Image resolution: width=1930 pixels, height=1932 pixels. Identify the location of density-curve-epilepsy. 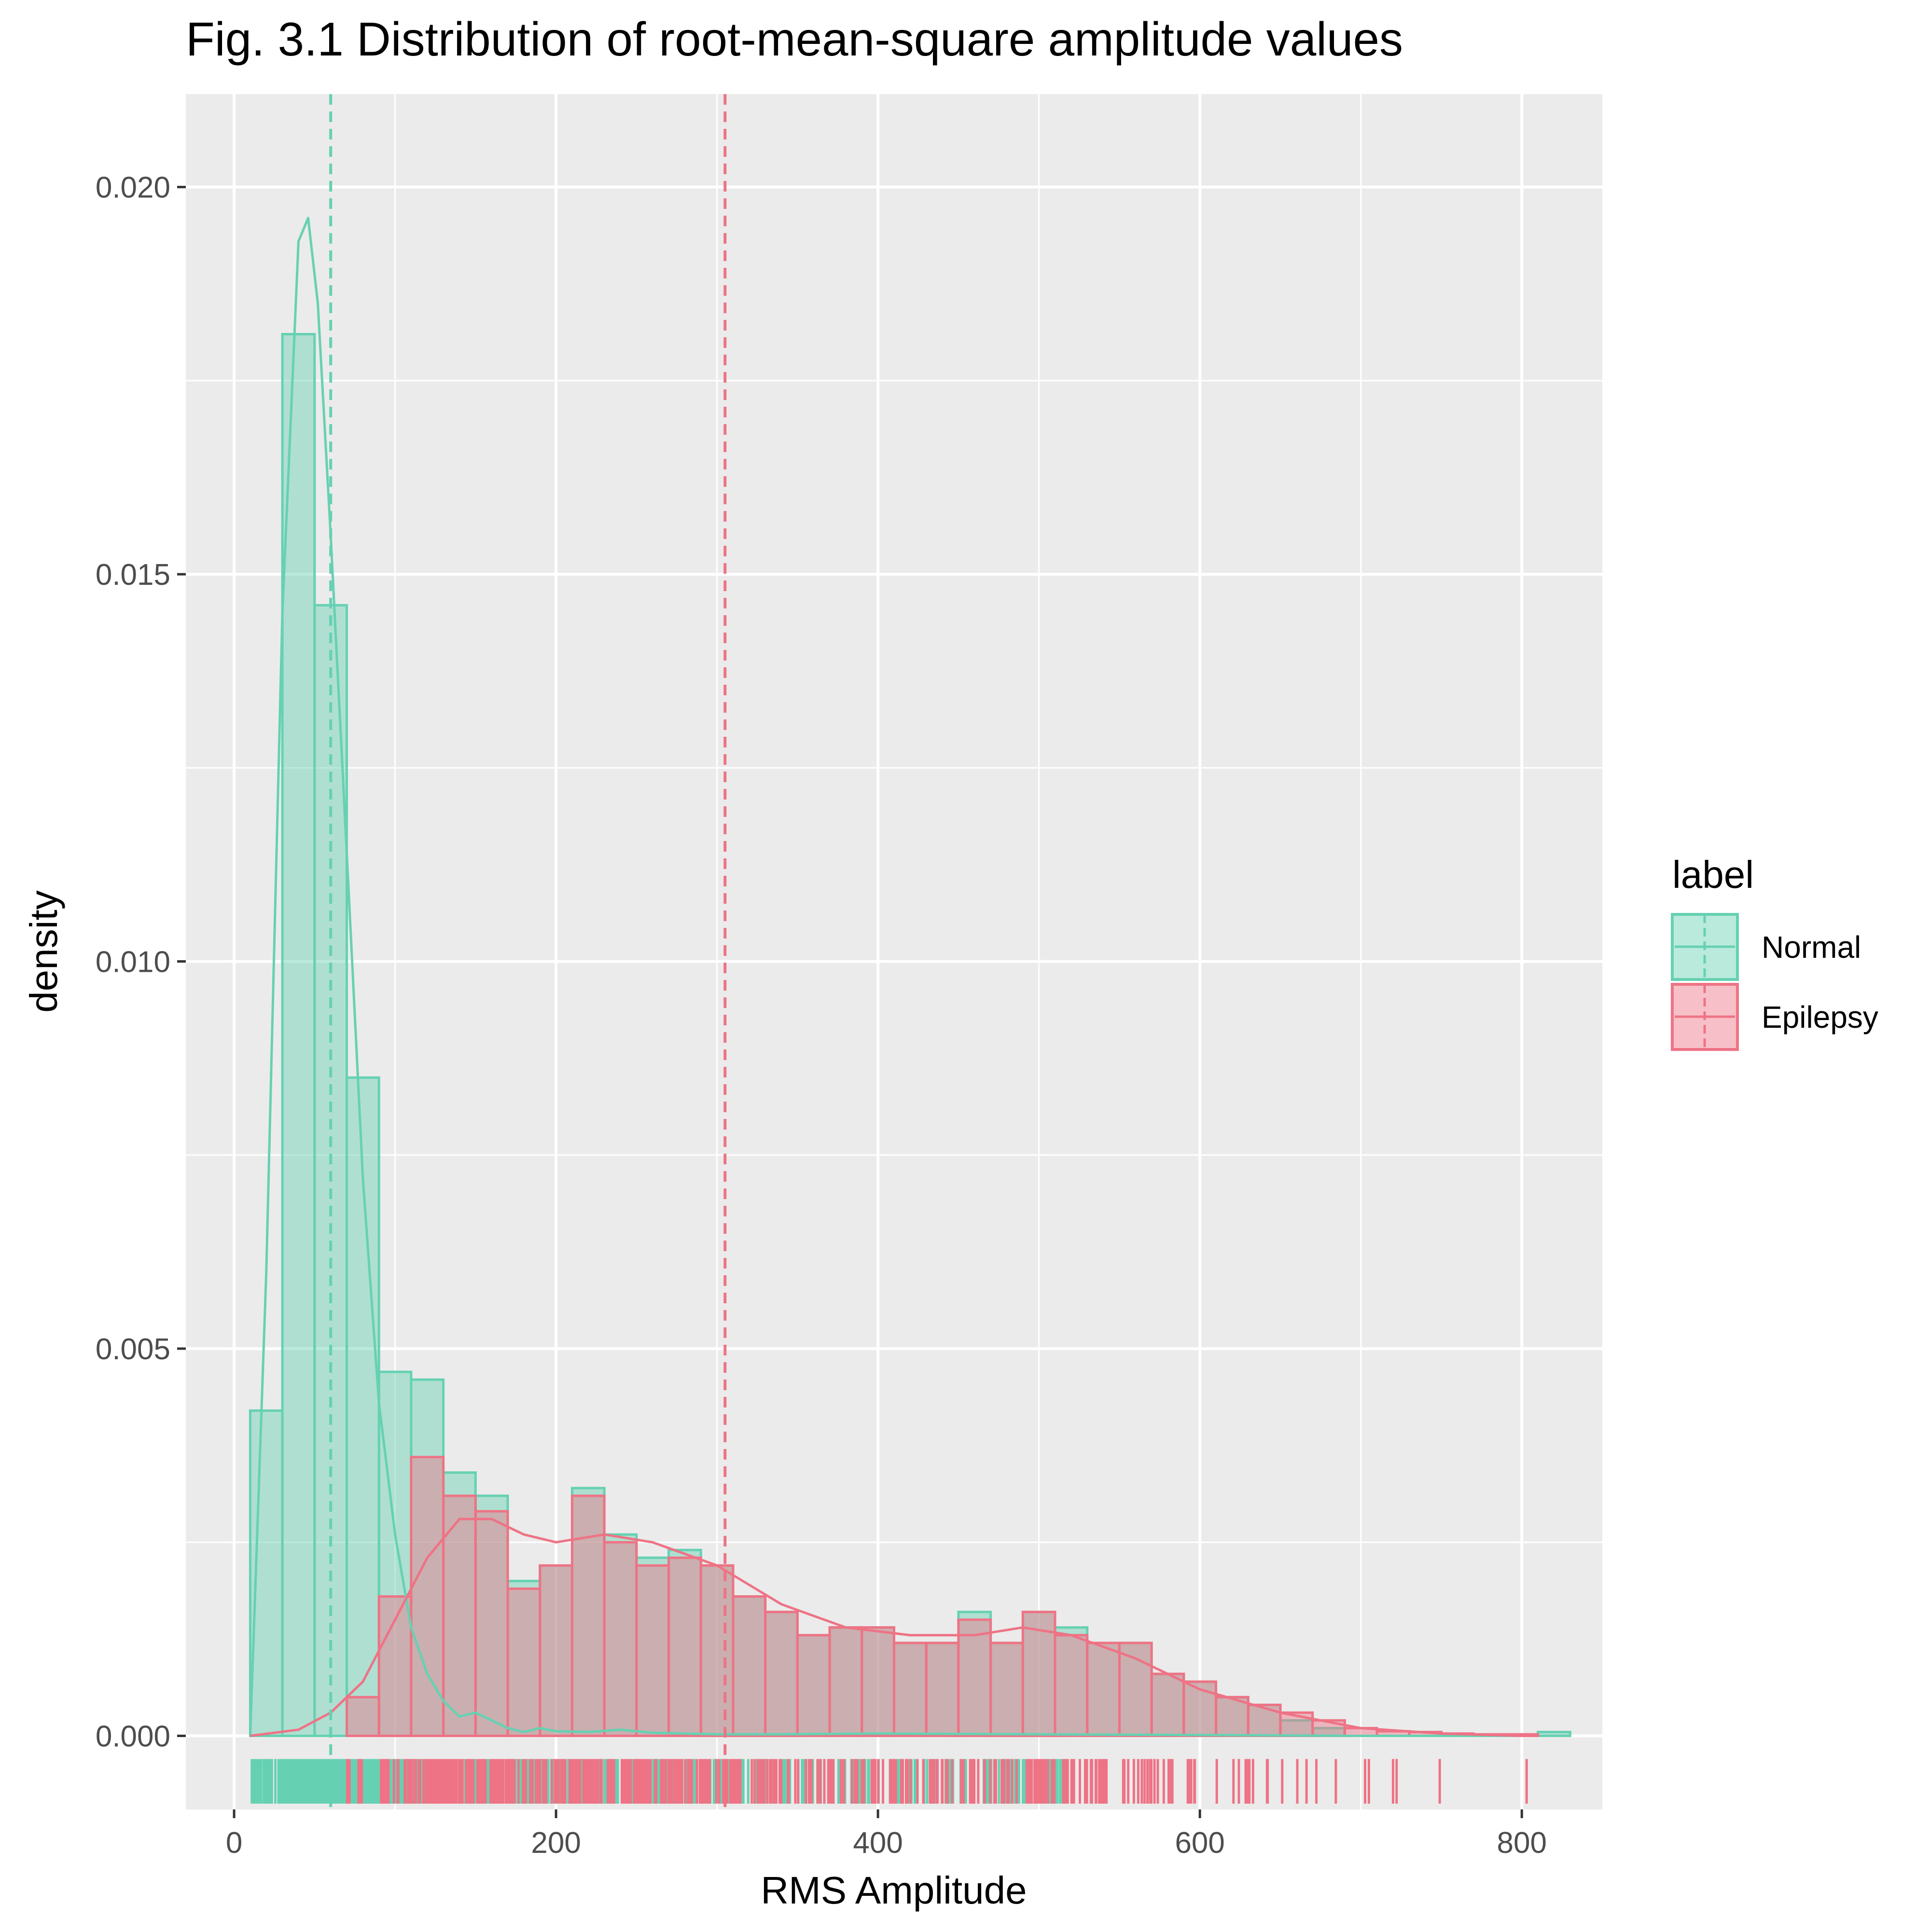
(886, 1627).